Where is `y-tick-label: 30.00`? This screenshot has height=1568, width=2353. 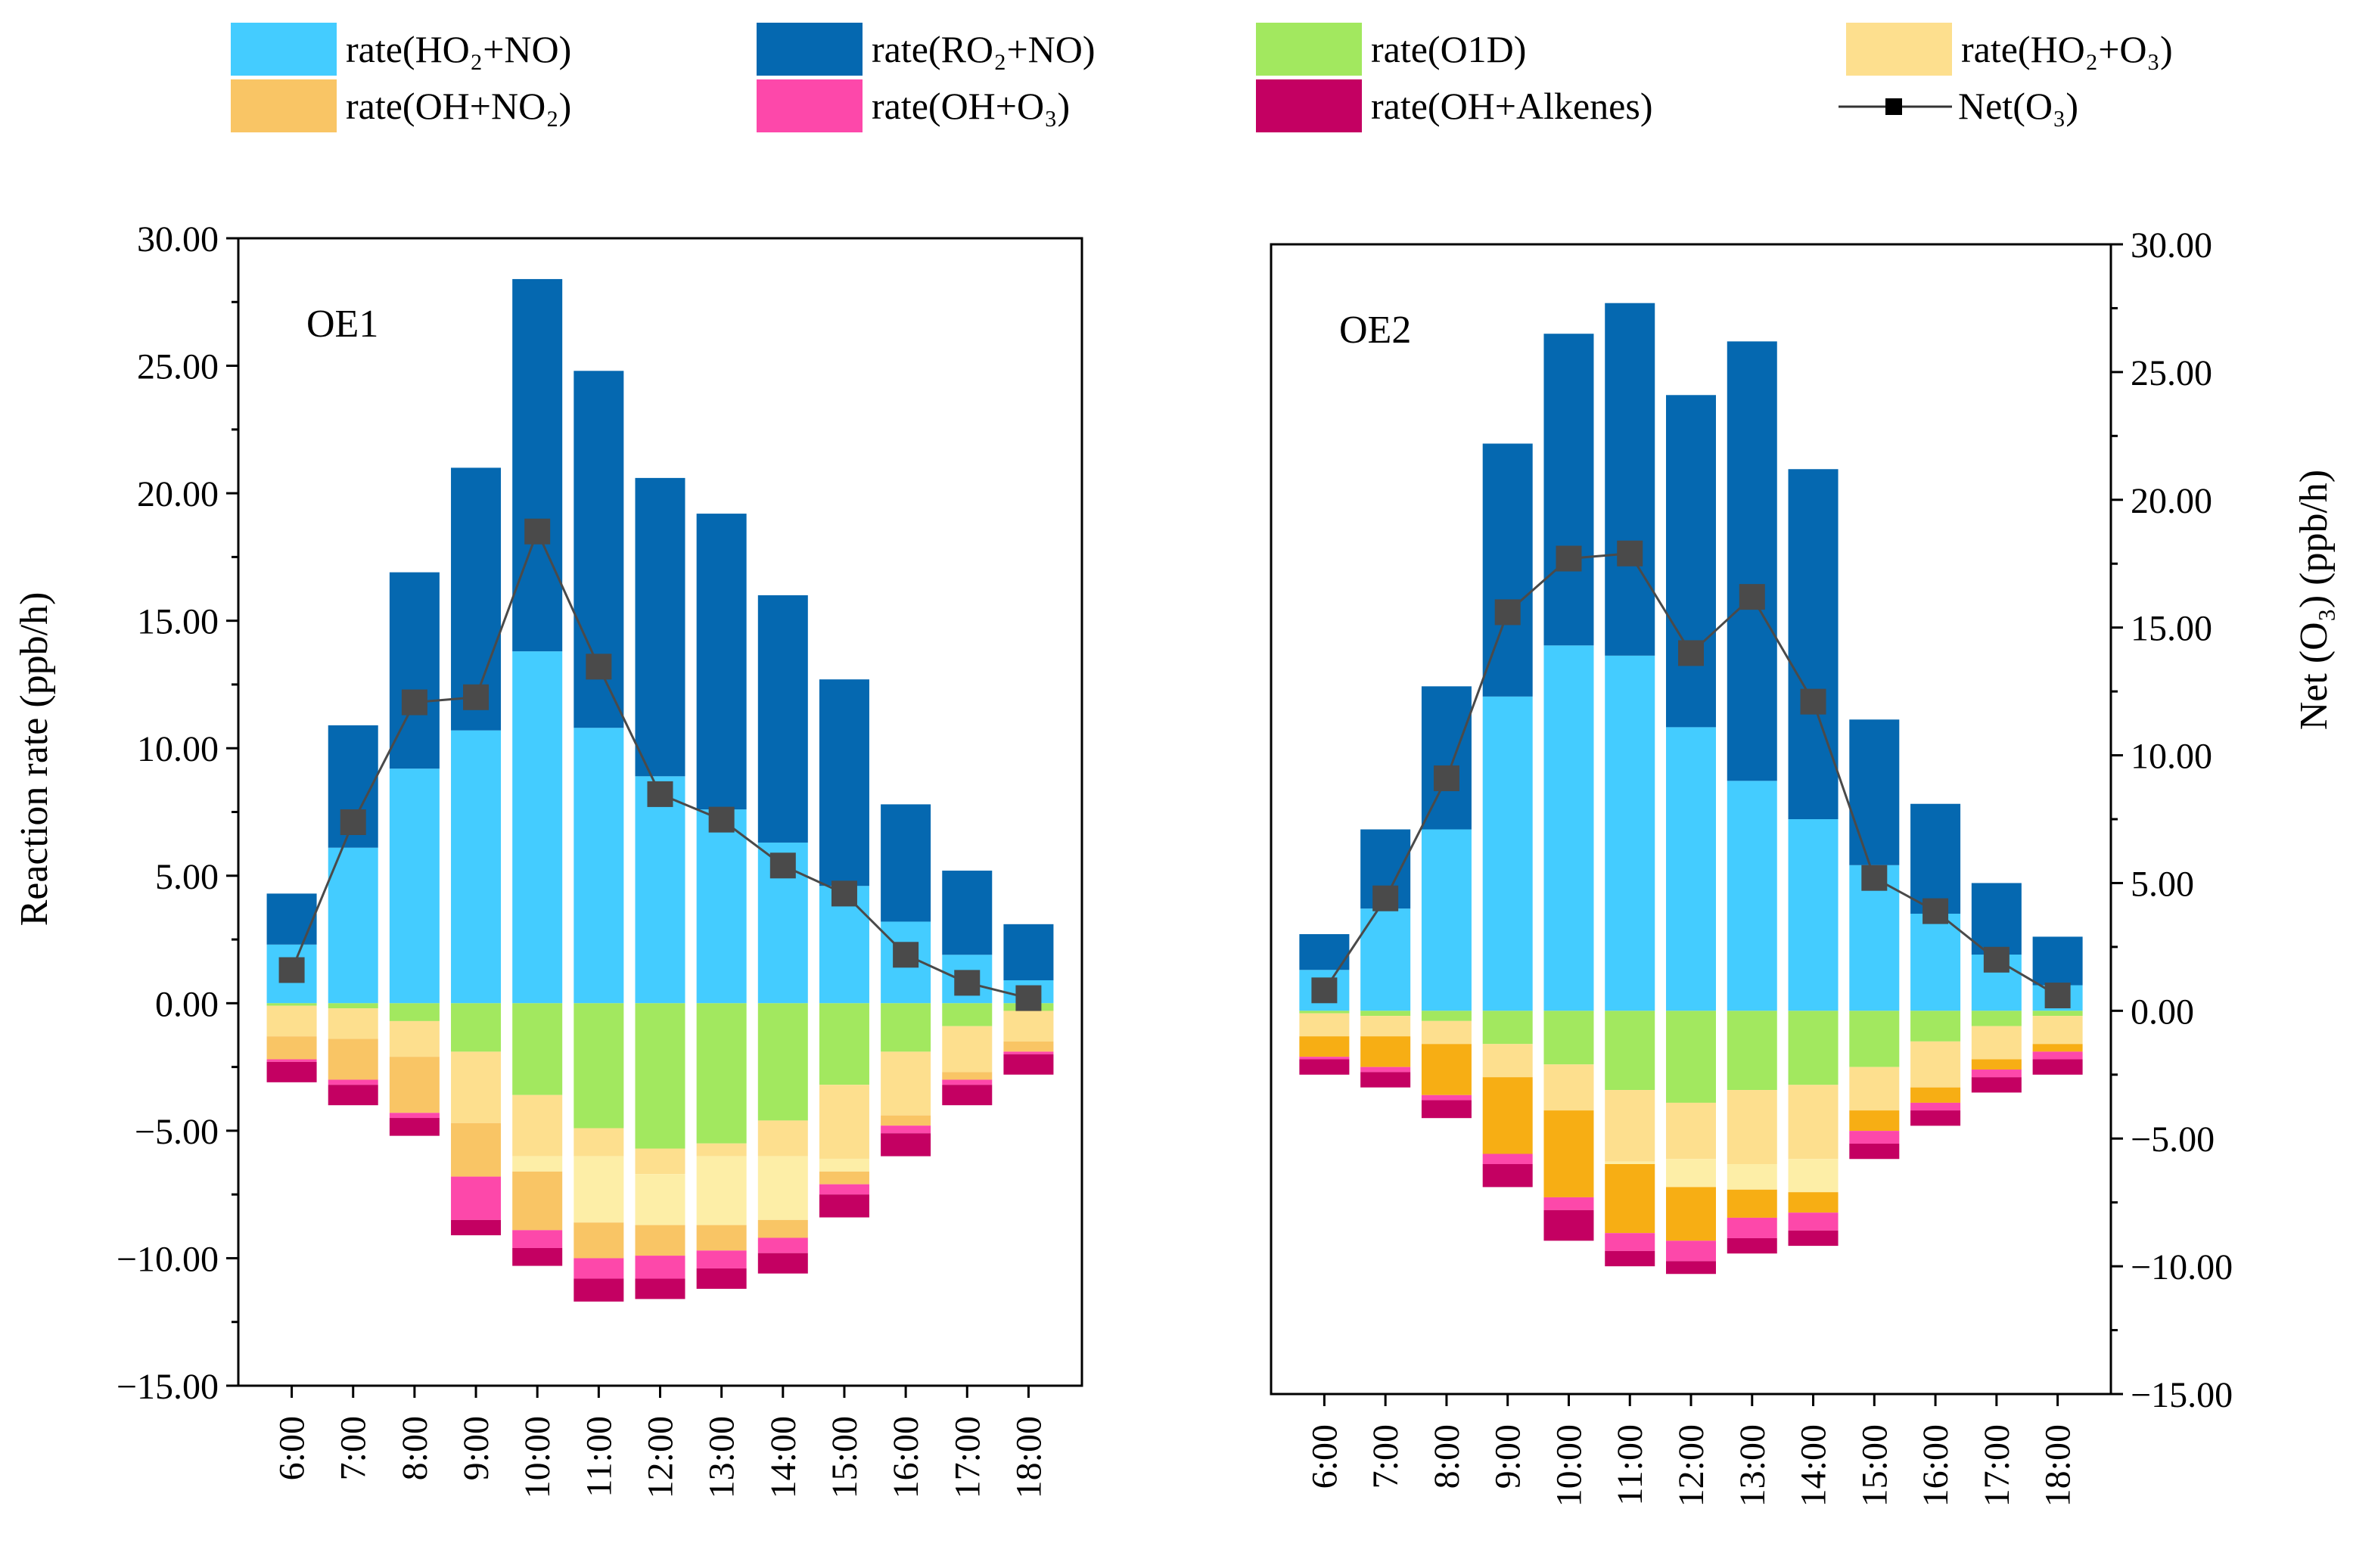 y-tick-label: 30.00 is located at coordinates (2171, 245).